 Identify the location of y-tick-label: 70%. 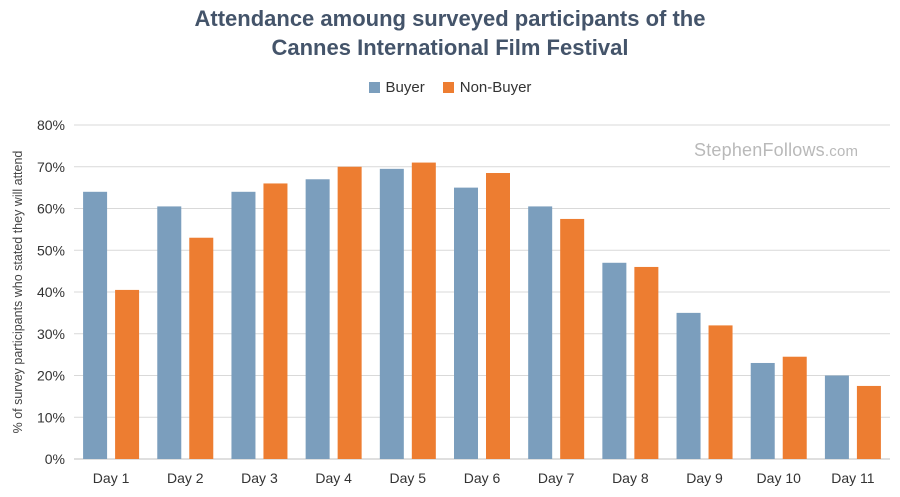
(51, 167).